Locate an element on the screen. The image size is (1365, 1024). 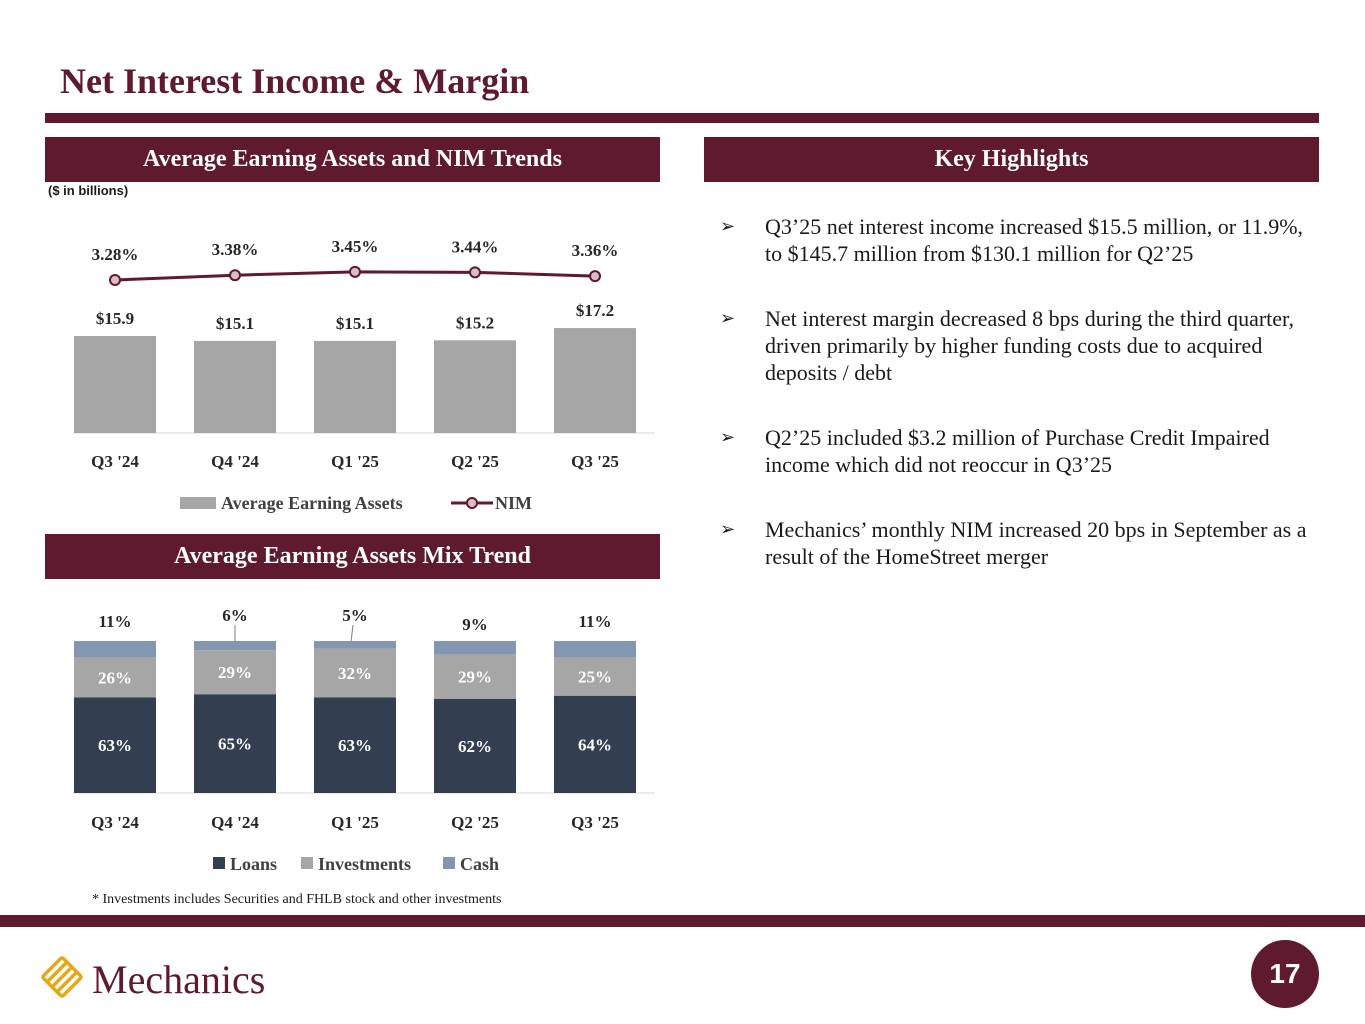
page-title: Net Interest Income & Margin is located at coordinates (295, 81).